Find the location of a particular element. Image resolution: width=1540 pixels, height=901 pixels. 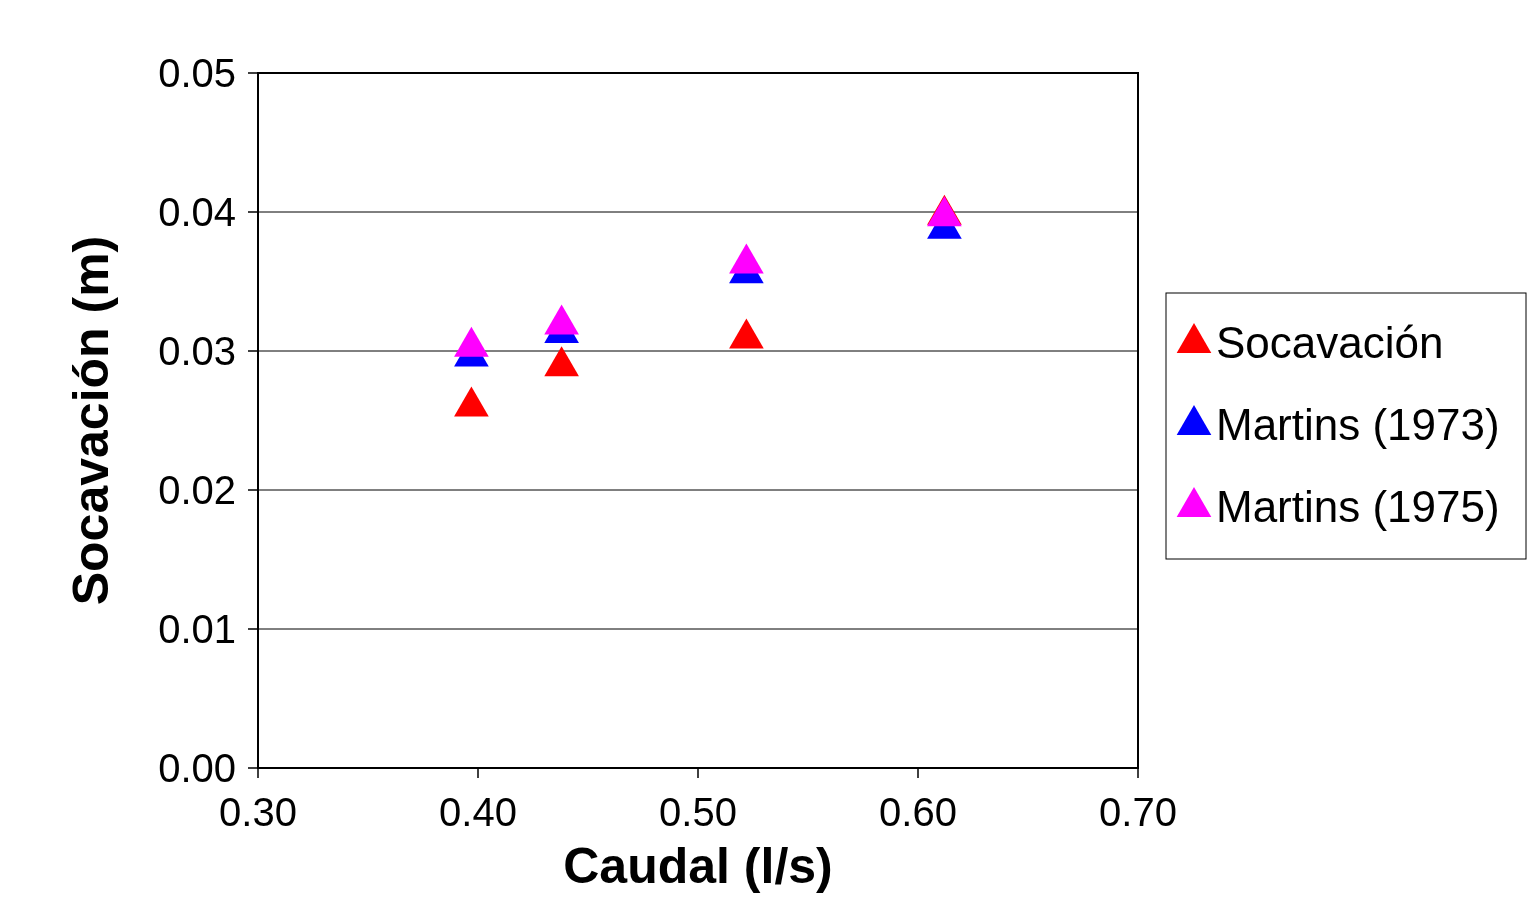

y-tick-label: 0.00 is located at coordinates (197, 768).